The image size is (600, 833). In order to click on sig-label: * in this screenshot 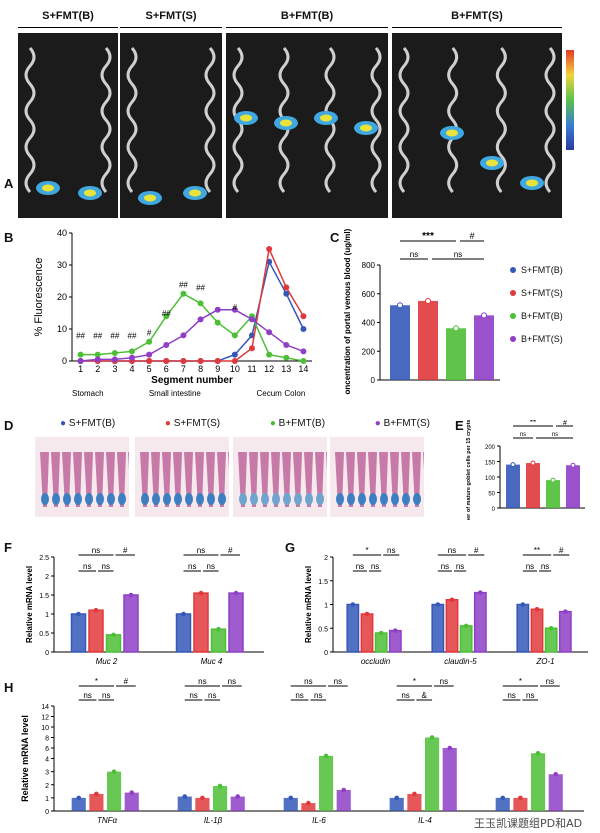, I will do `click(520, 681)`.